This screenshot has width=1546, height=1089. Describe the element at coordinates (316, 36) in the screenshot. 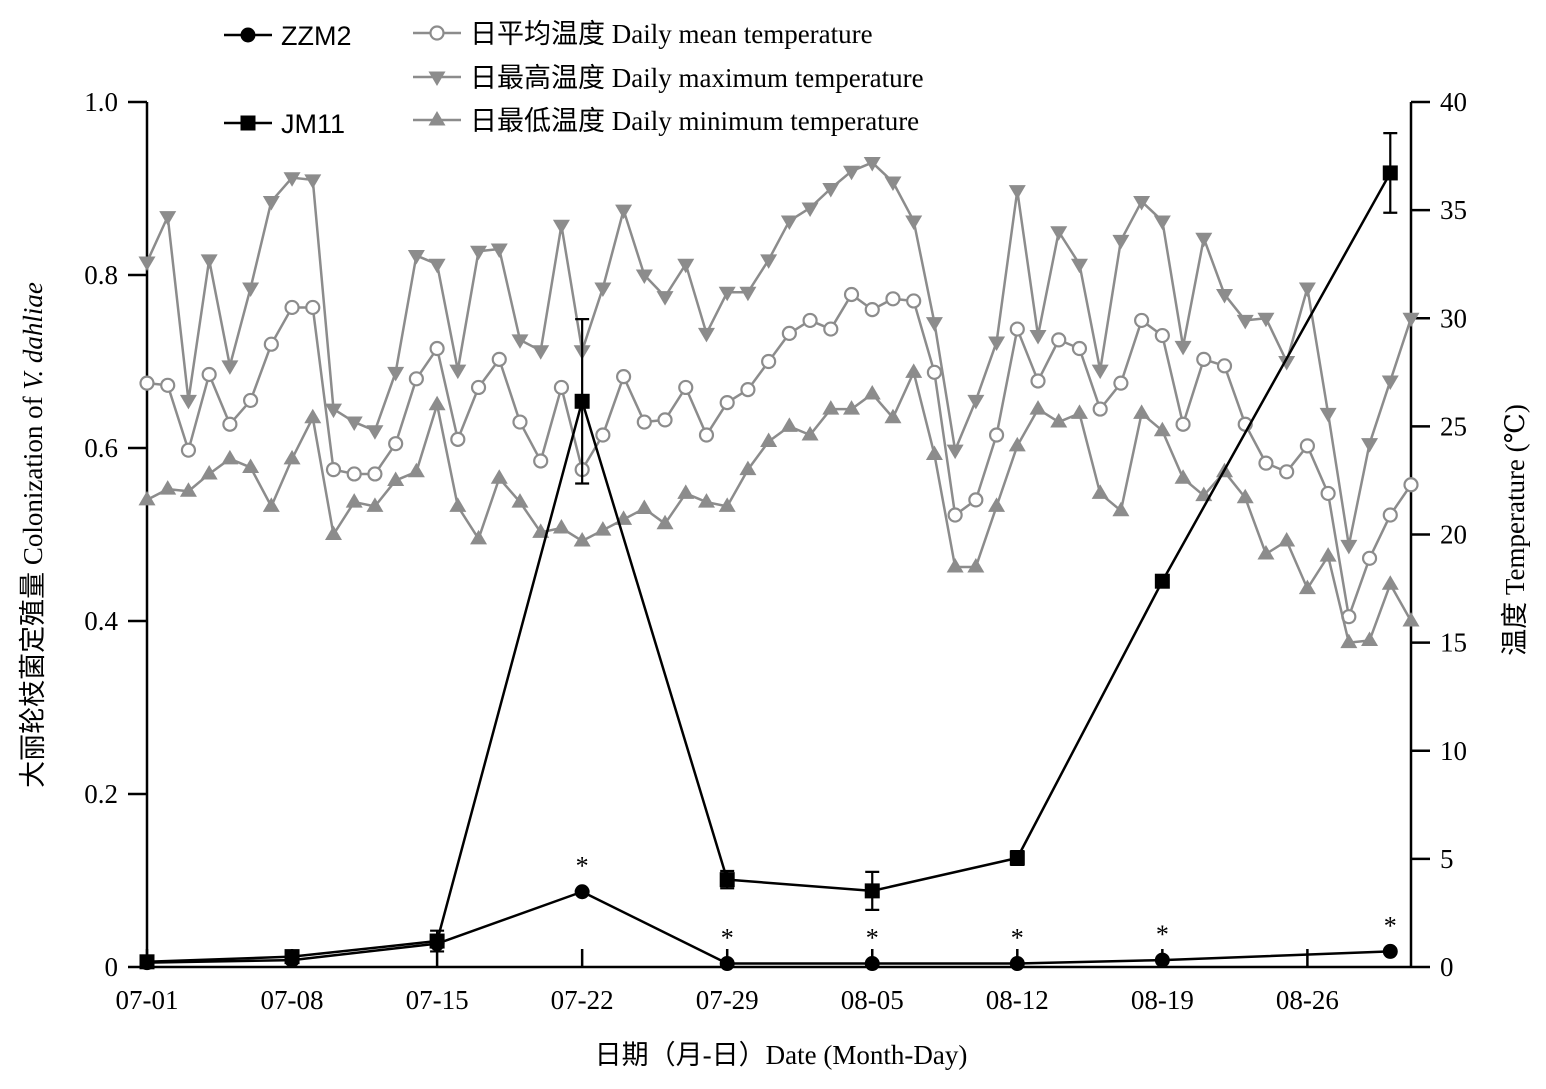

I see `legend-label: ZZM2` at that location.